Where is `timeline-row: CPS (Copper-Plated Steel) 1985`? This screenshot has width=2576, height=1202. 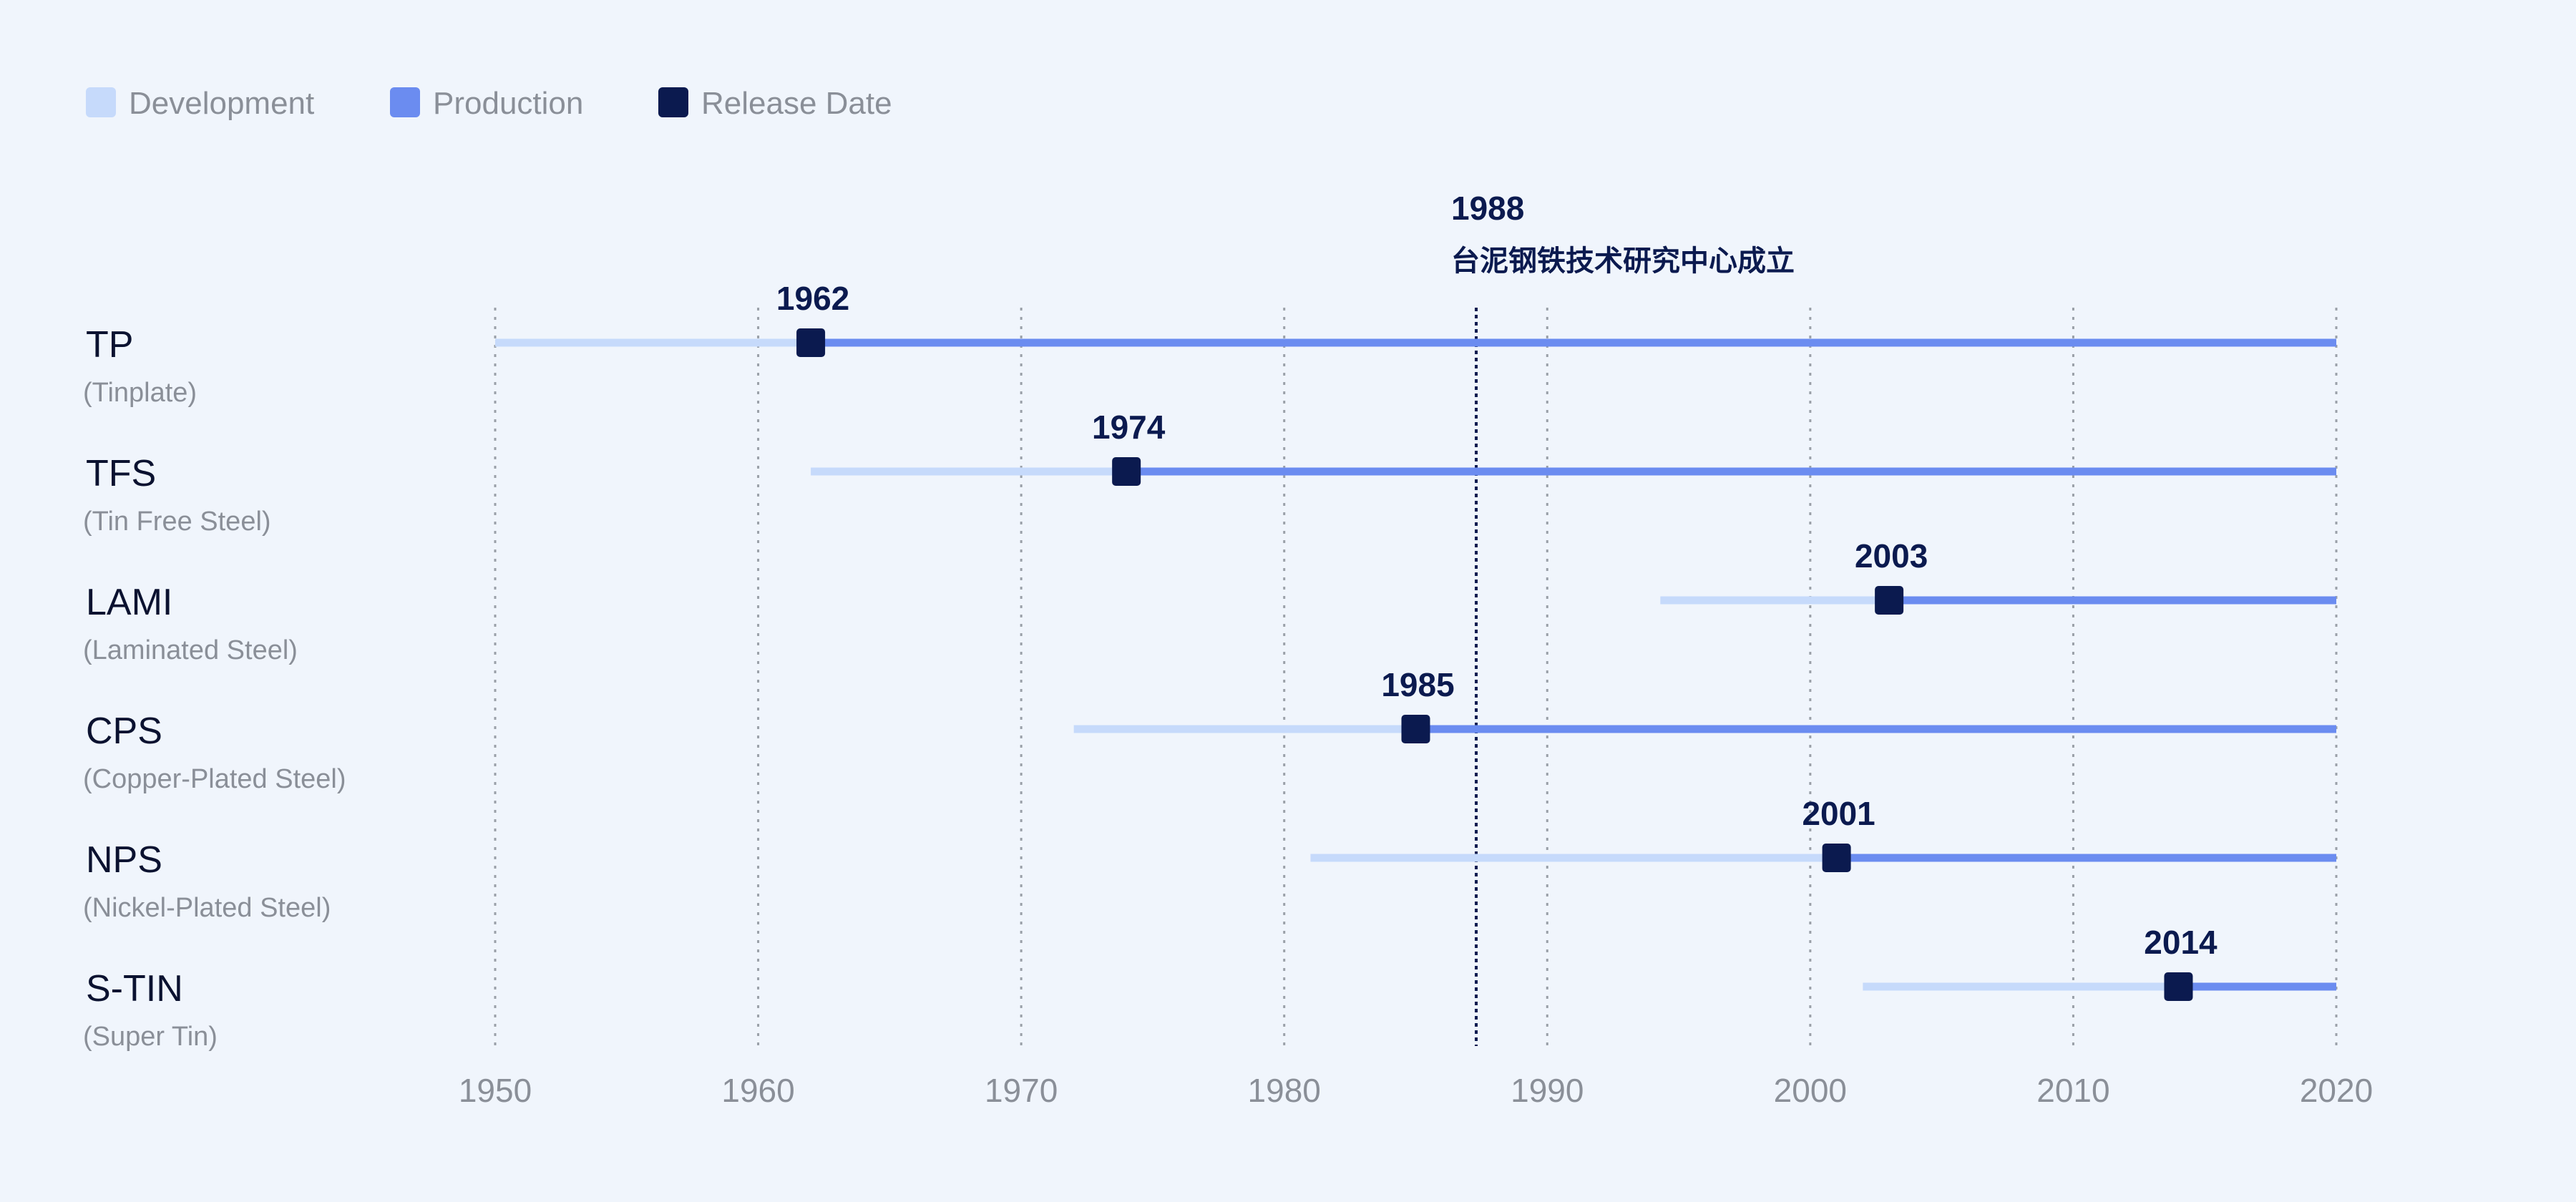 timeline-row: CPS (Copper-Plated Steel) 1985 is located at coordinates (1209, 730).